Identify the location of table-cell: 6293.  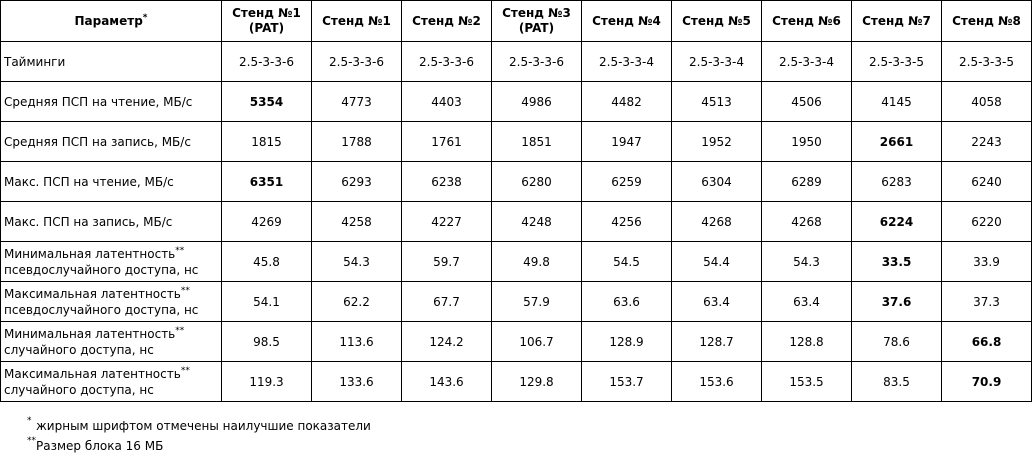
(356, 181).